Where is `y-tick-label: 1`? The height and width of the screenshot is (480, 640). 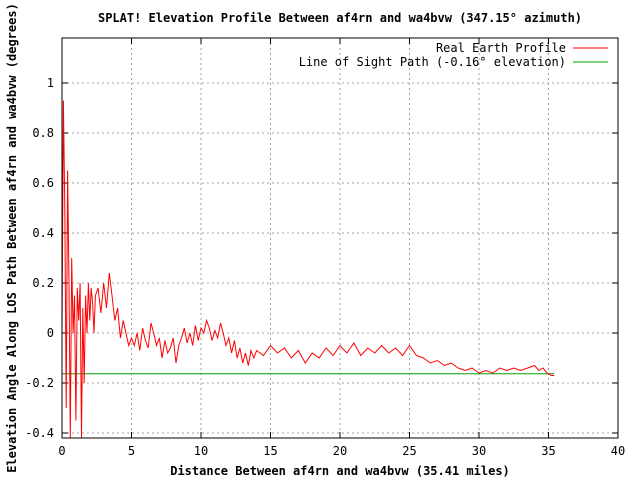
y-tick-label: 1 is located at coordinates (50, 83).